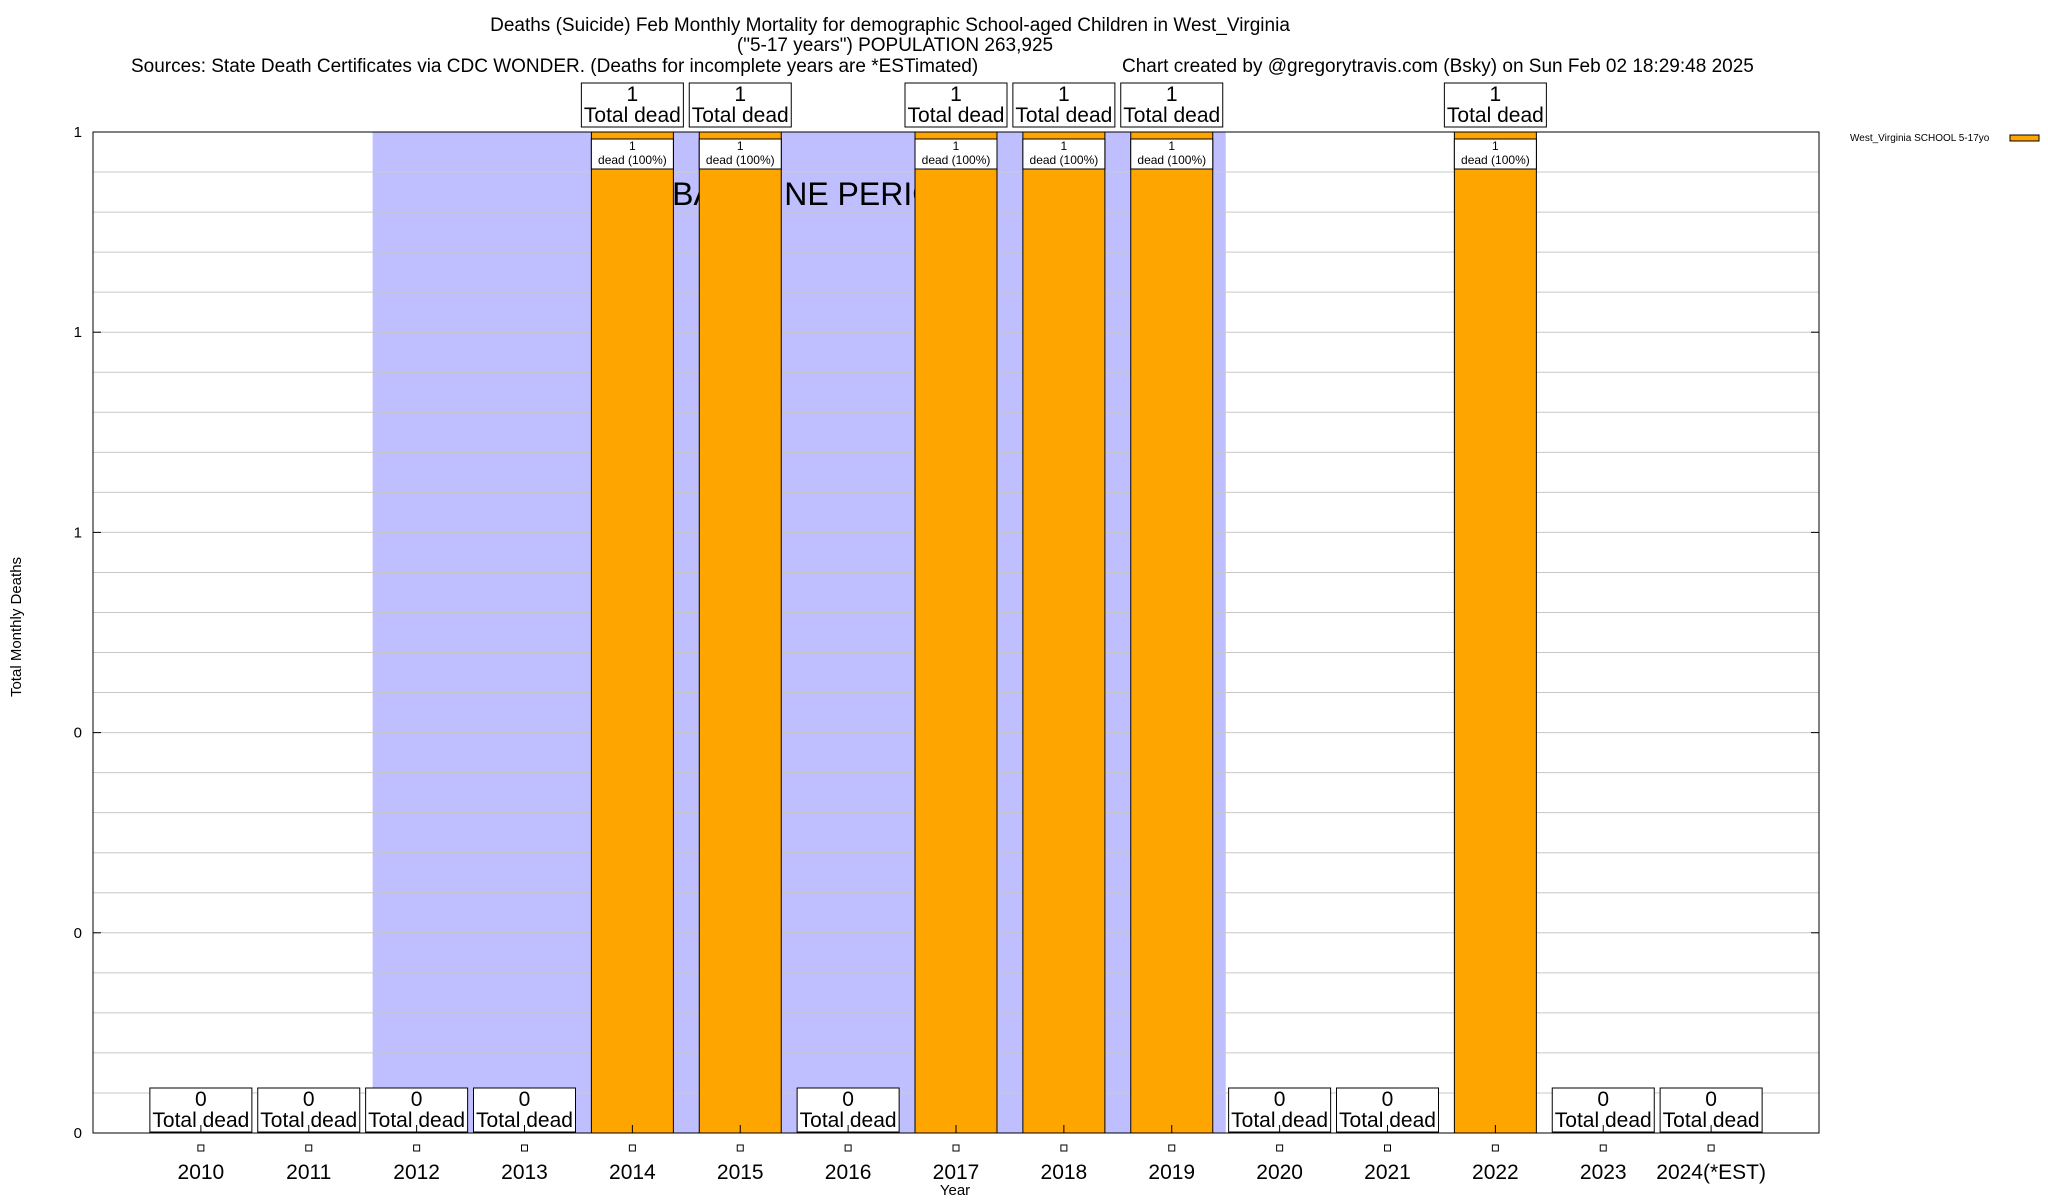  I want to click on x-tick-label: 2014, so click(632, 1172).